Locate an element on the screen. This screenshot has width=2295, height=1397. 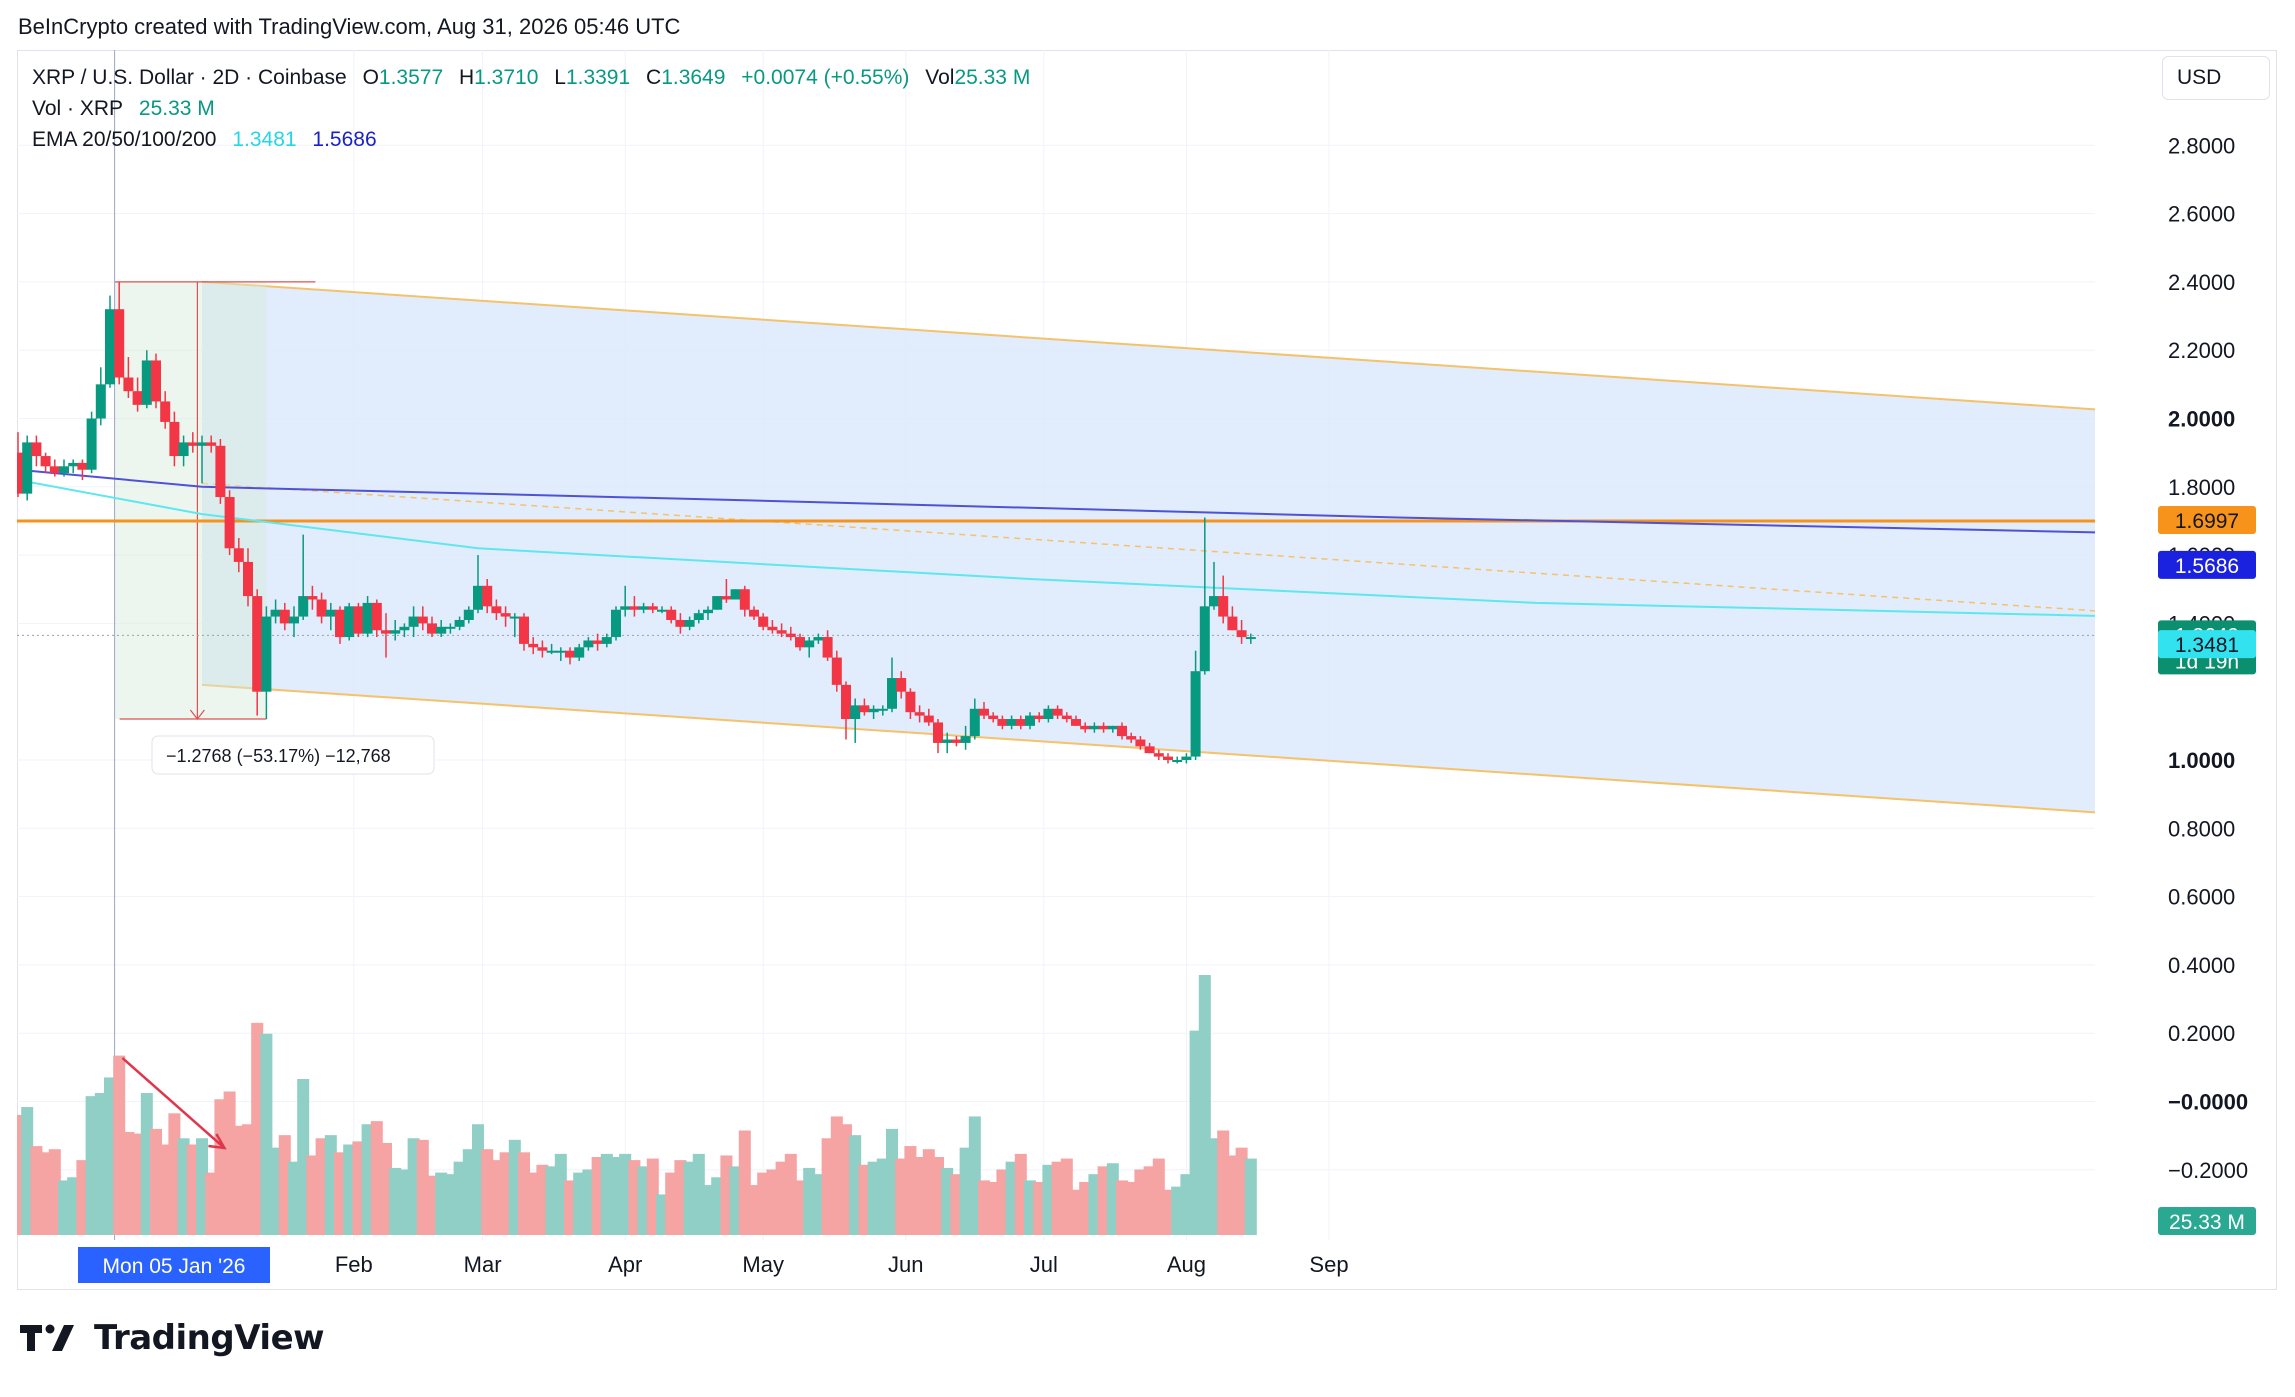
x-axis-tick: Aug is located at coordinates (1186, 1264).